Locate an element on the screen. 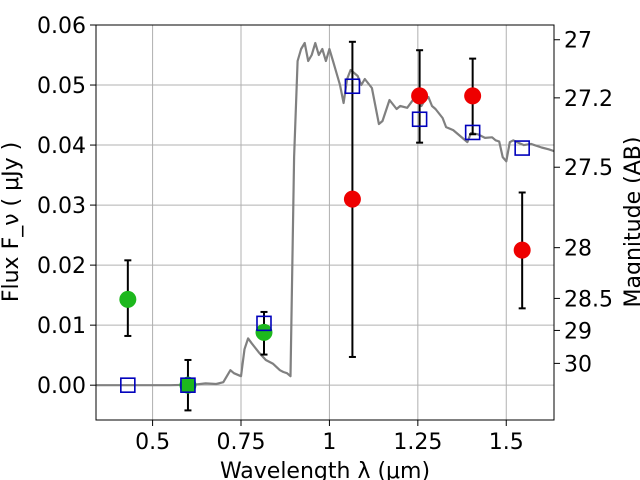 The image size is (640, 480). y-axis-right: 27 27.2 27.5 28 28.5 29 30 is located at coordinates (583, 203).